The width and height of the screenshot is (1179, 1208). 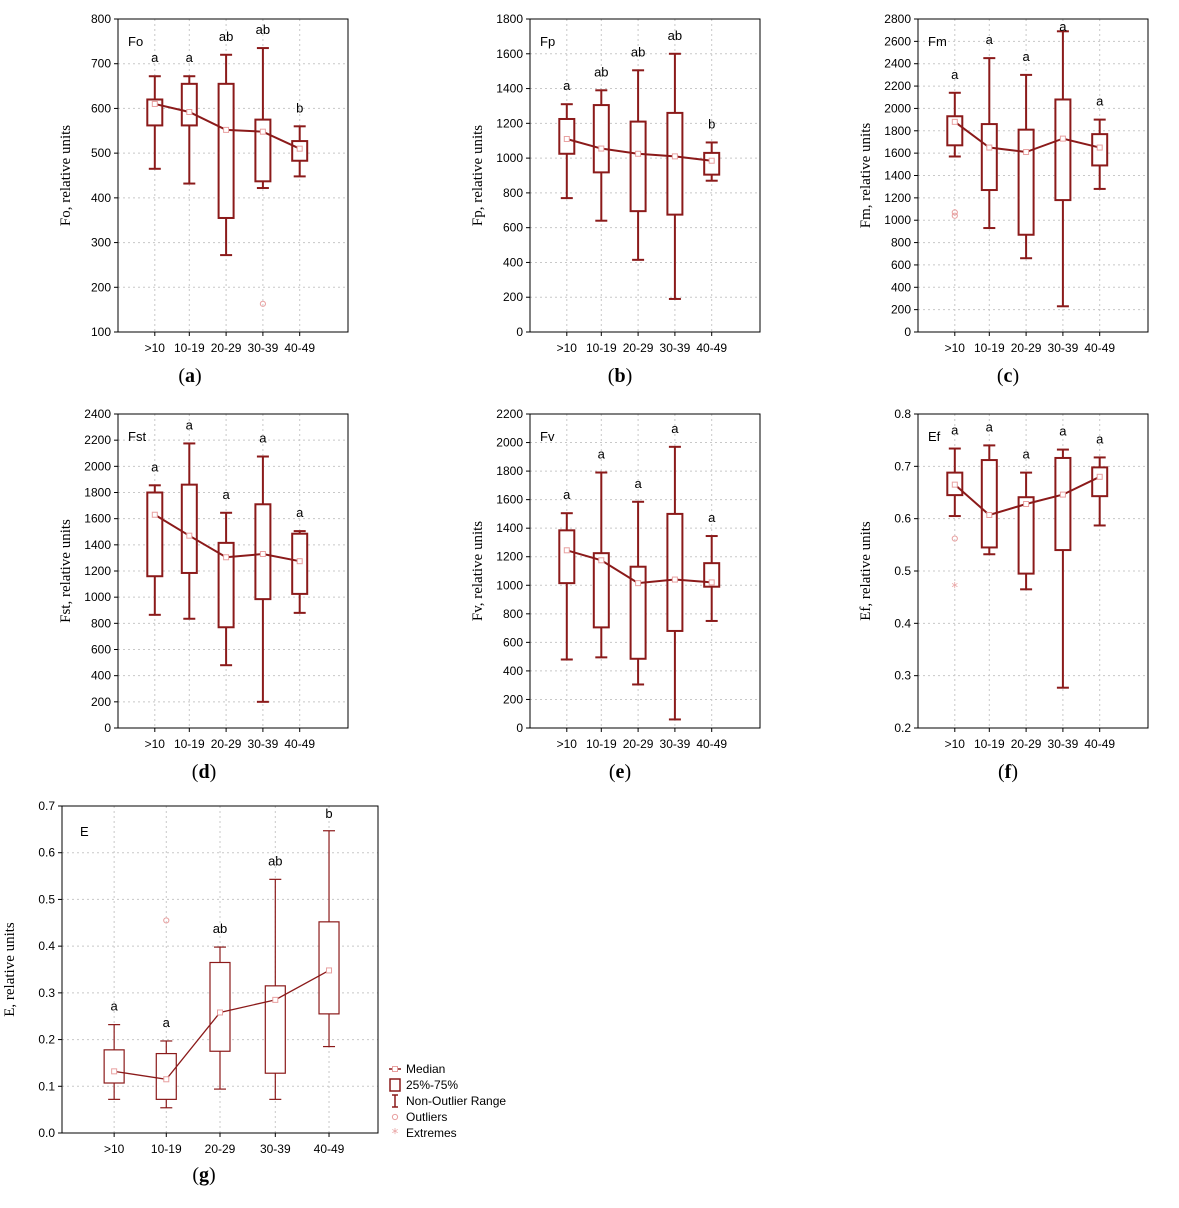 What do you see at coordinates (101, 332) in the screenshot?
I see `y-tick-label: 100` at bounding box center [101, 332].